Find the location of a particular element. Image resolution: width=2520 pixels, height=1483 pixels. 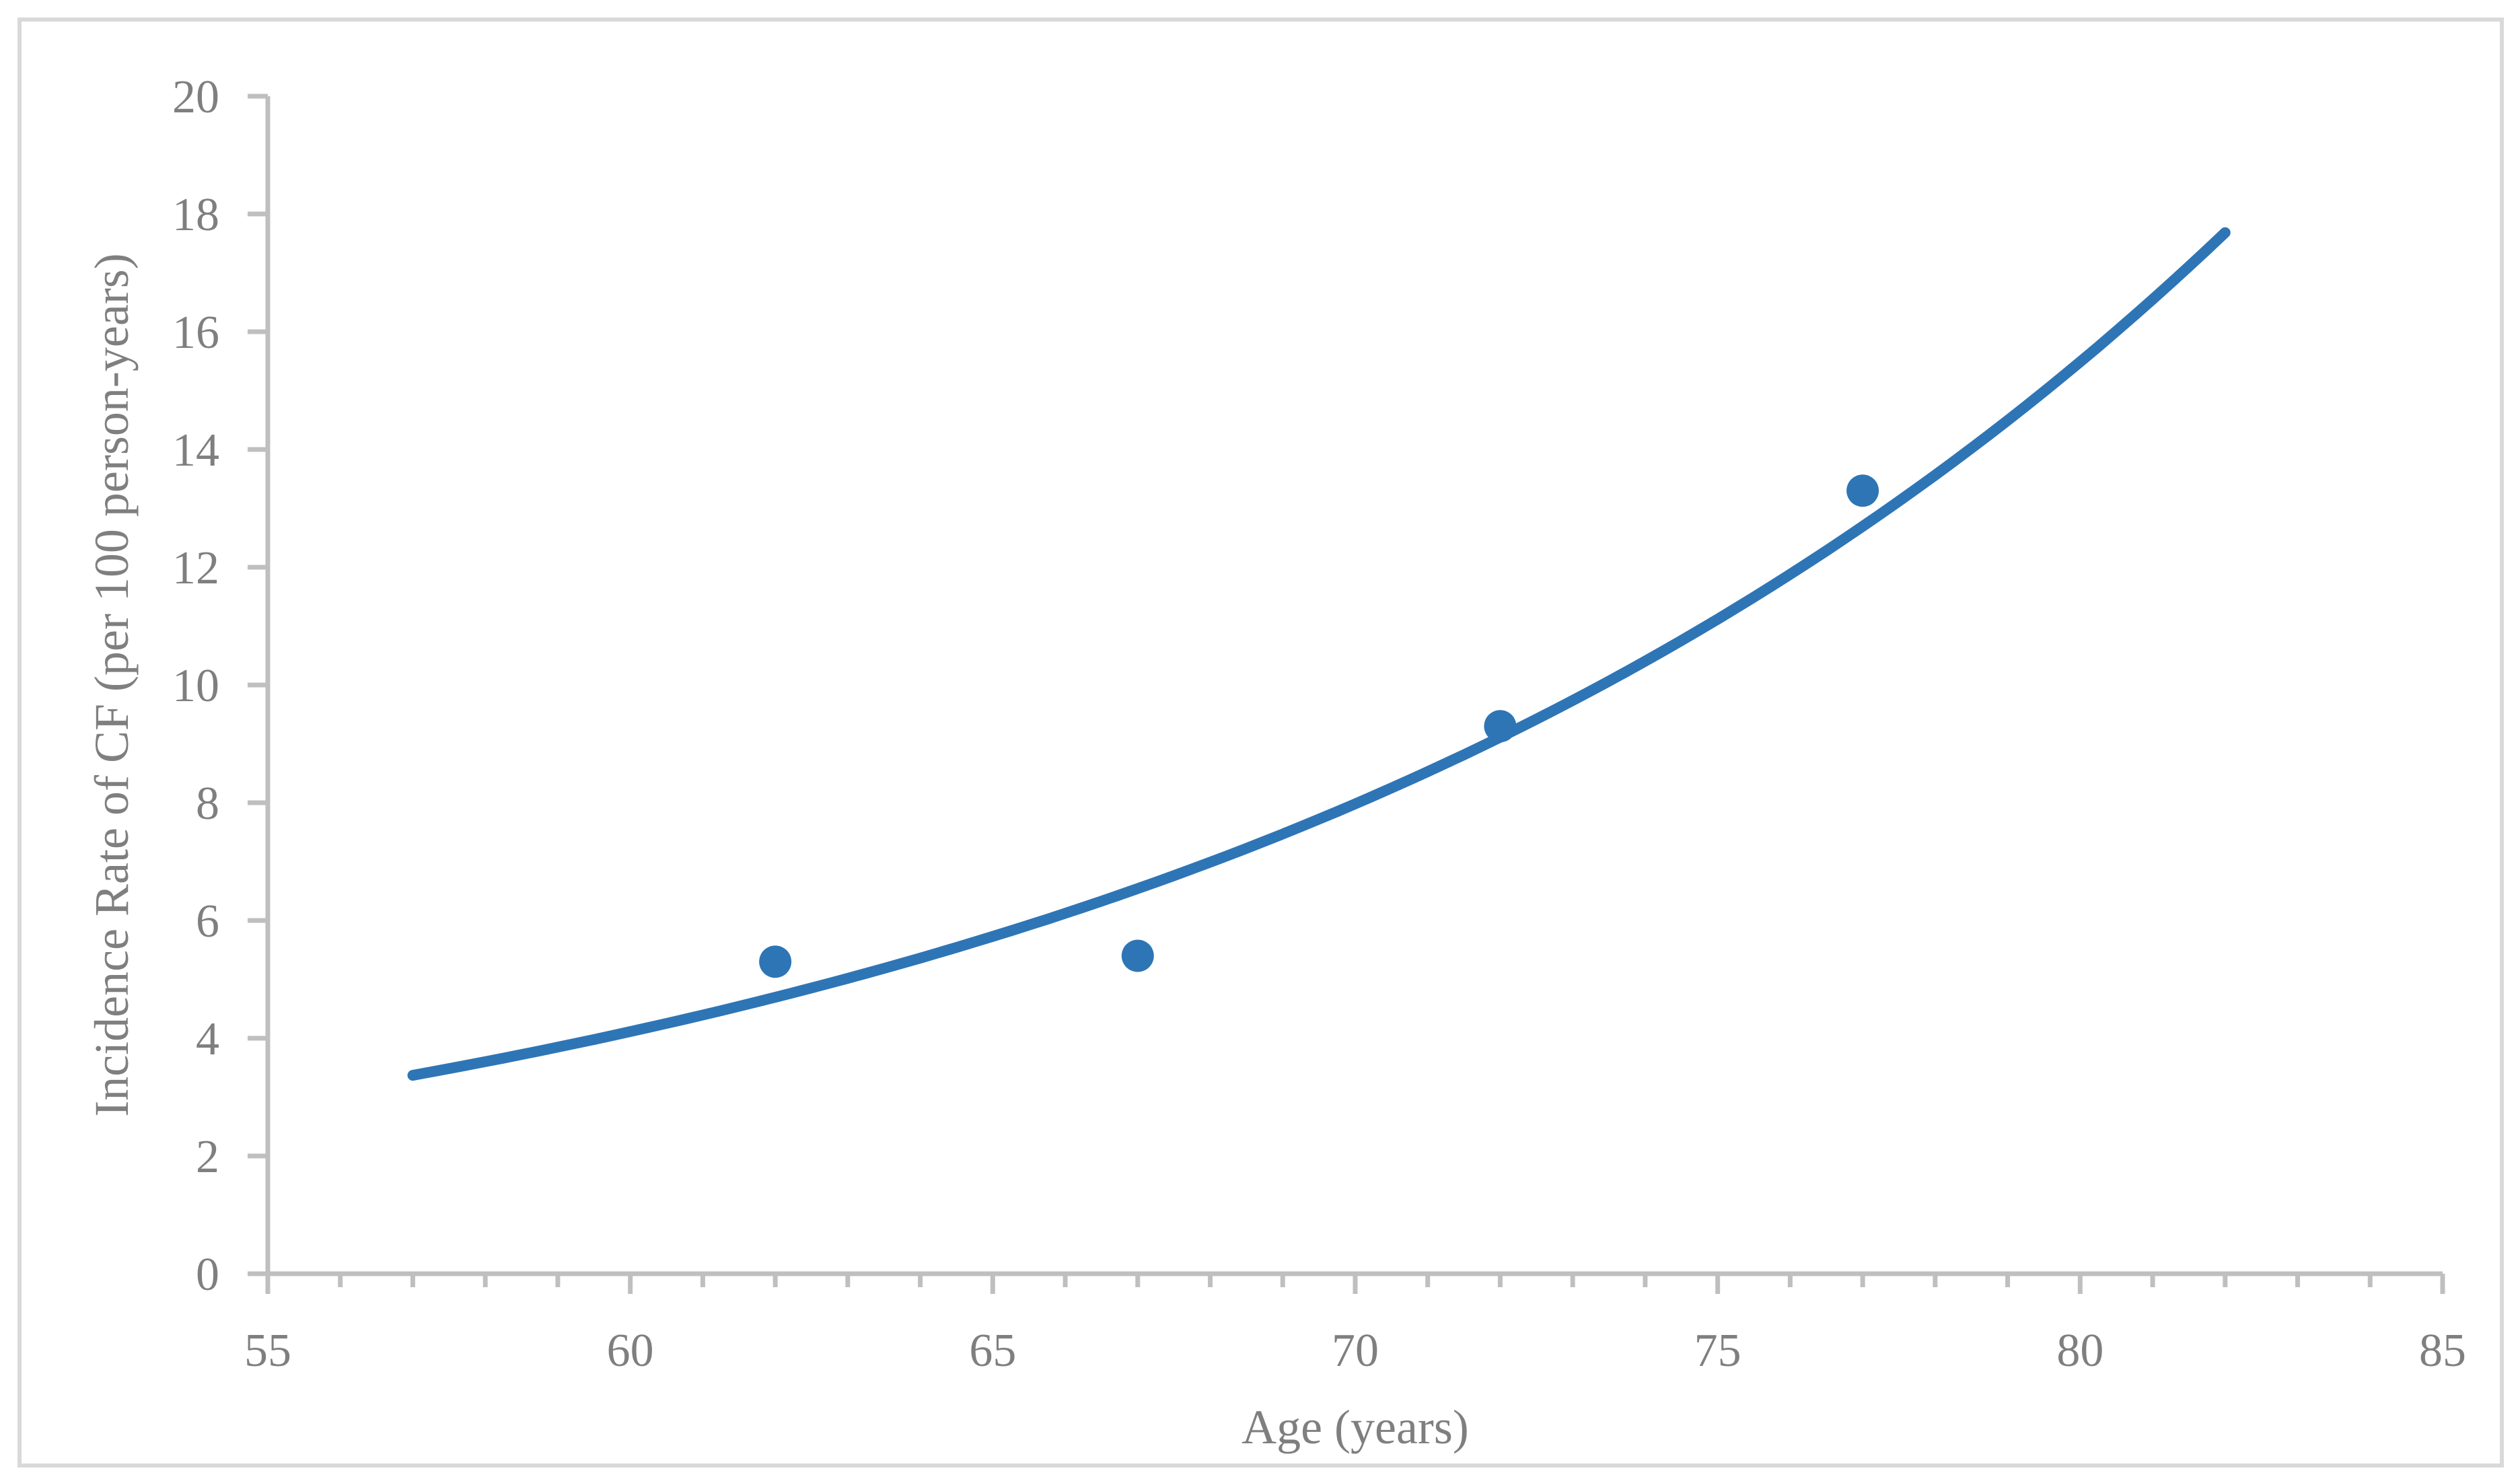

x-tick-label-80: 80 is located at coordinates (2079, 1351).